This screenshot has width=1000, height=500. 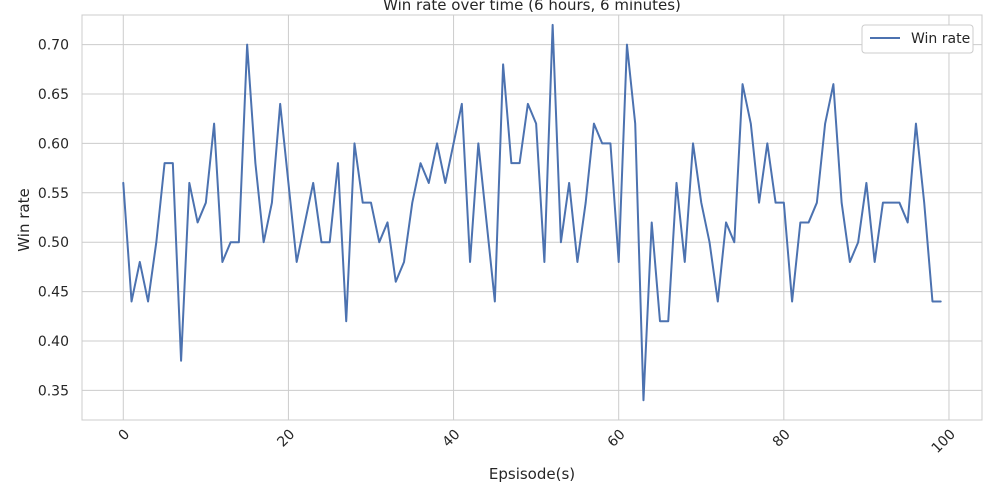 I want to click on legend: Win rate, so click(x=917, y=39).